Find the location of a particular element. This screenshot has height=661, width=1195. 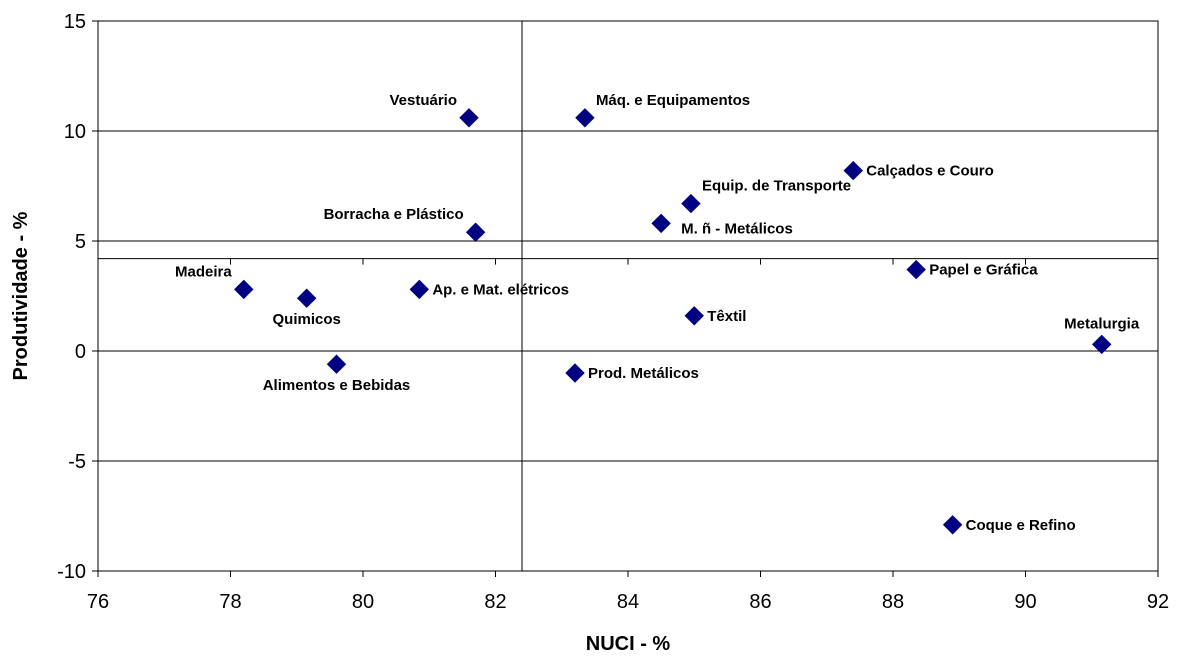

point-label: Metalurgia is located at coordinates (1102, 323).